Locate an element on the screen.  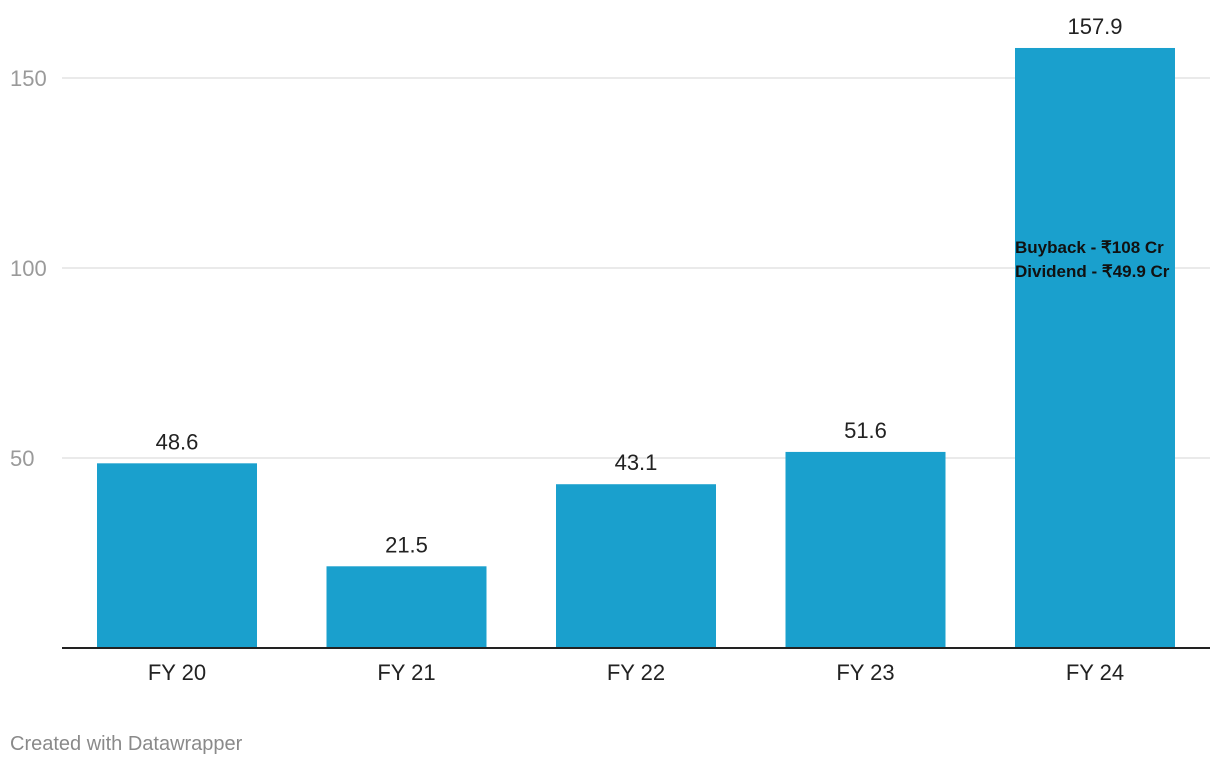
data-label: 157.9 is located at coordinates (1094, 26).